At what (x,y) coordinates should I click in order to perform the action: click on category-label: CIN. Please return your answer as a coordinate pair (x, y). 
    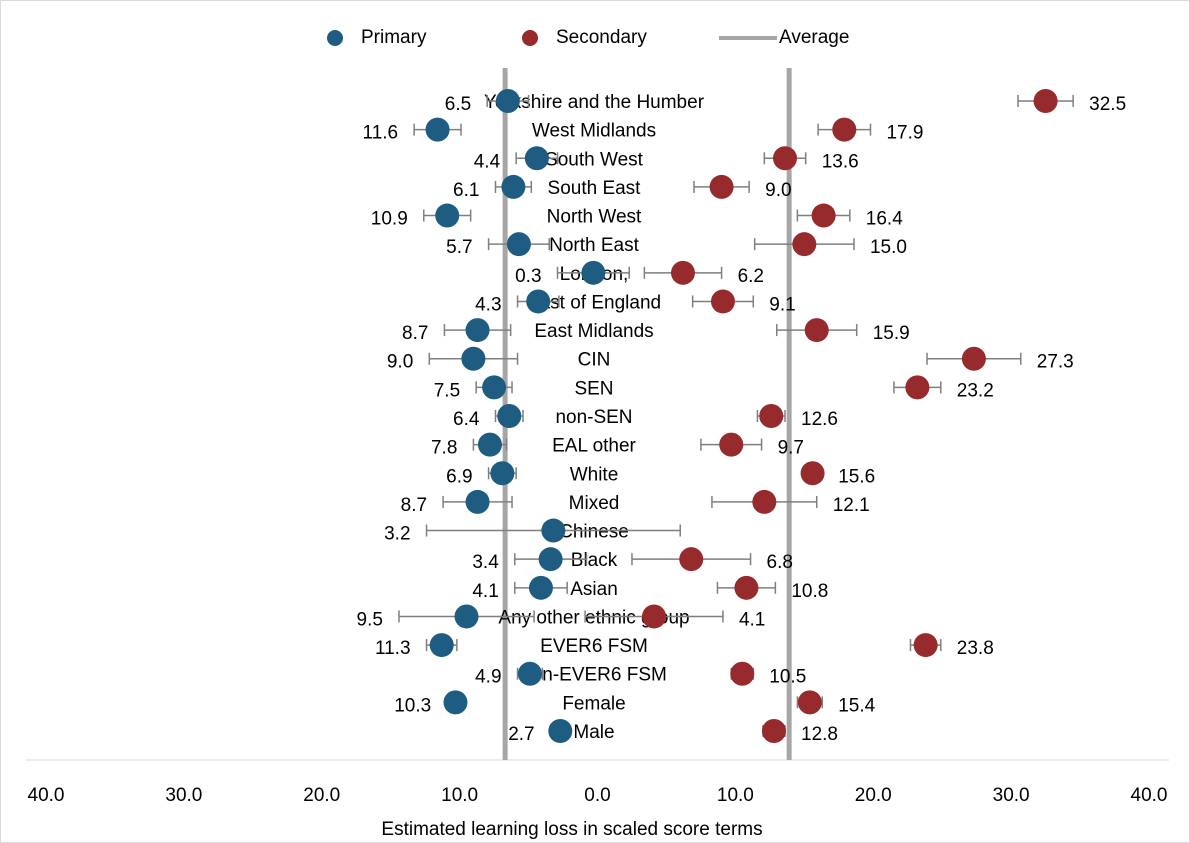
    Looking at the image, I should click on (594, 360).